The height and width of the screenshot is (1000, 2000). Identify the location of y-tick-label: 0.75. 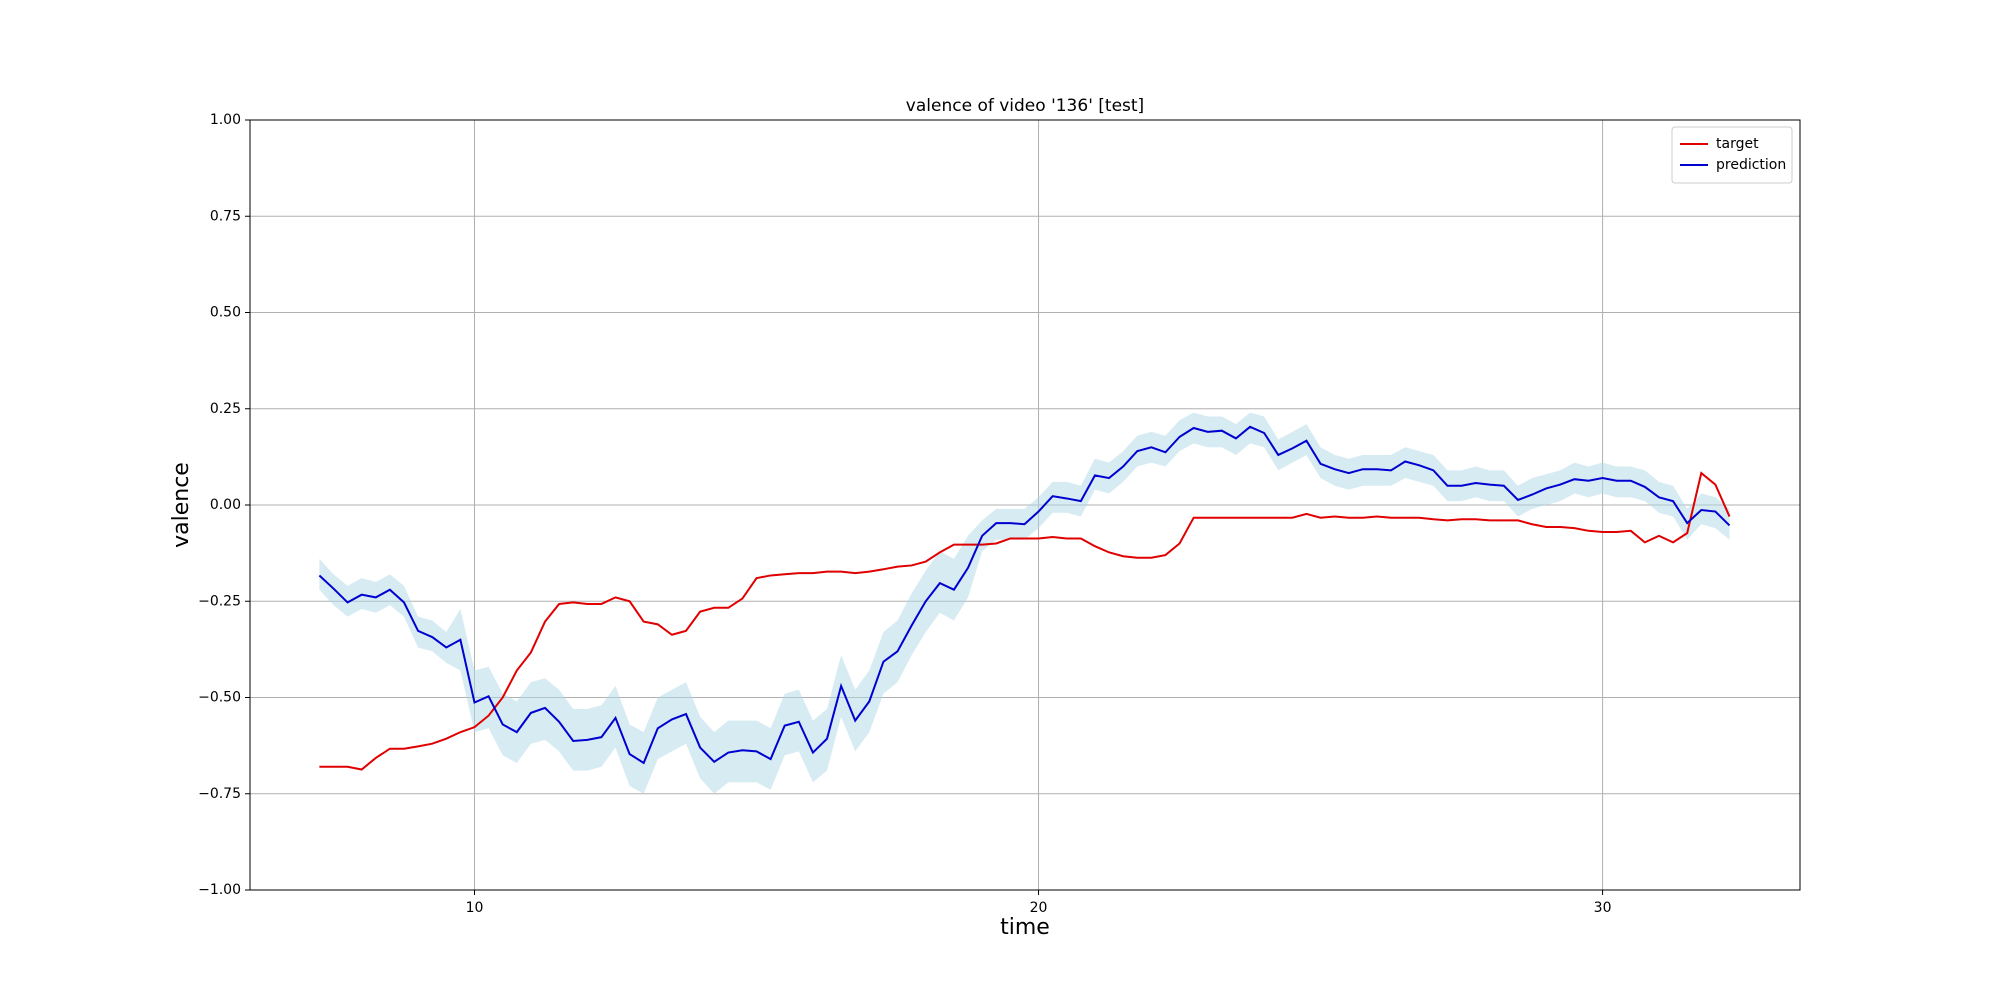
(225, 216).